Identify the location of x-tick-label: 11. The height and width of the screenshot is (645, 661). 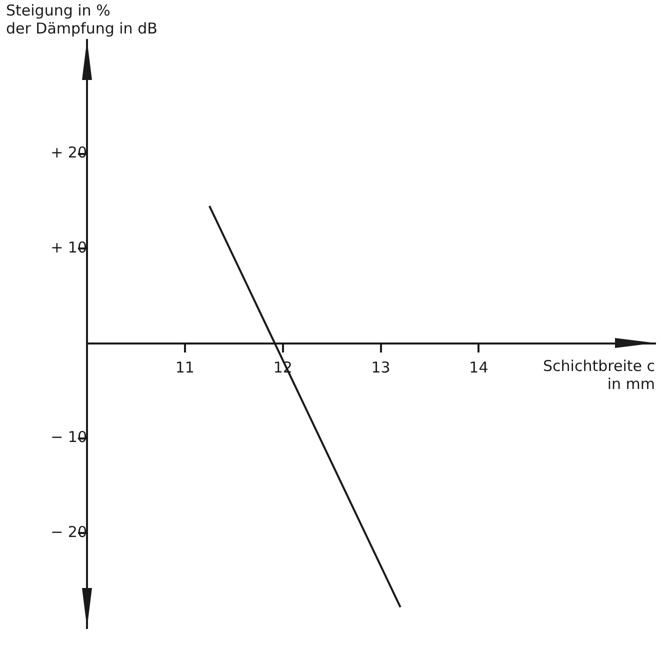
(184, 367).